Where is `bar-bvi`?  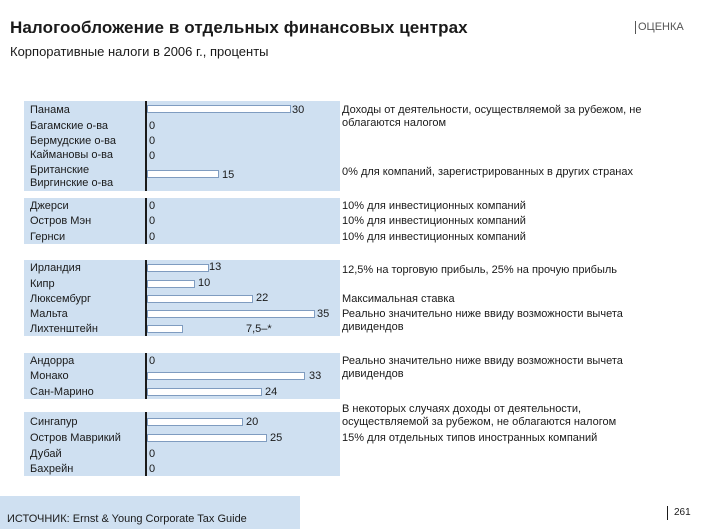 bar-bvi is located at coordinates (183, 174).